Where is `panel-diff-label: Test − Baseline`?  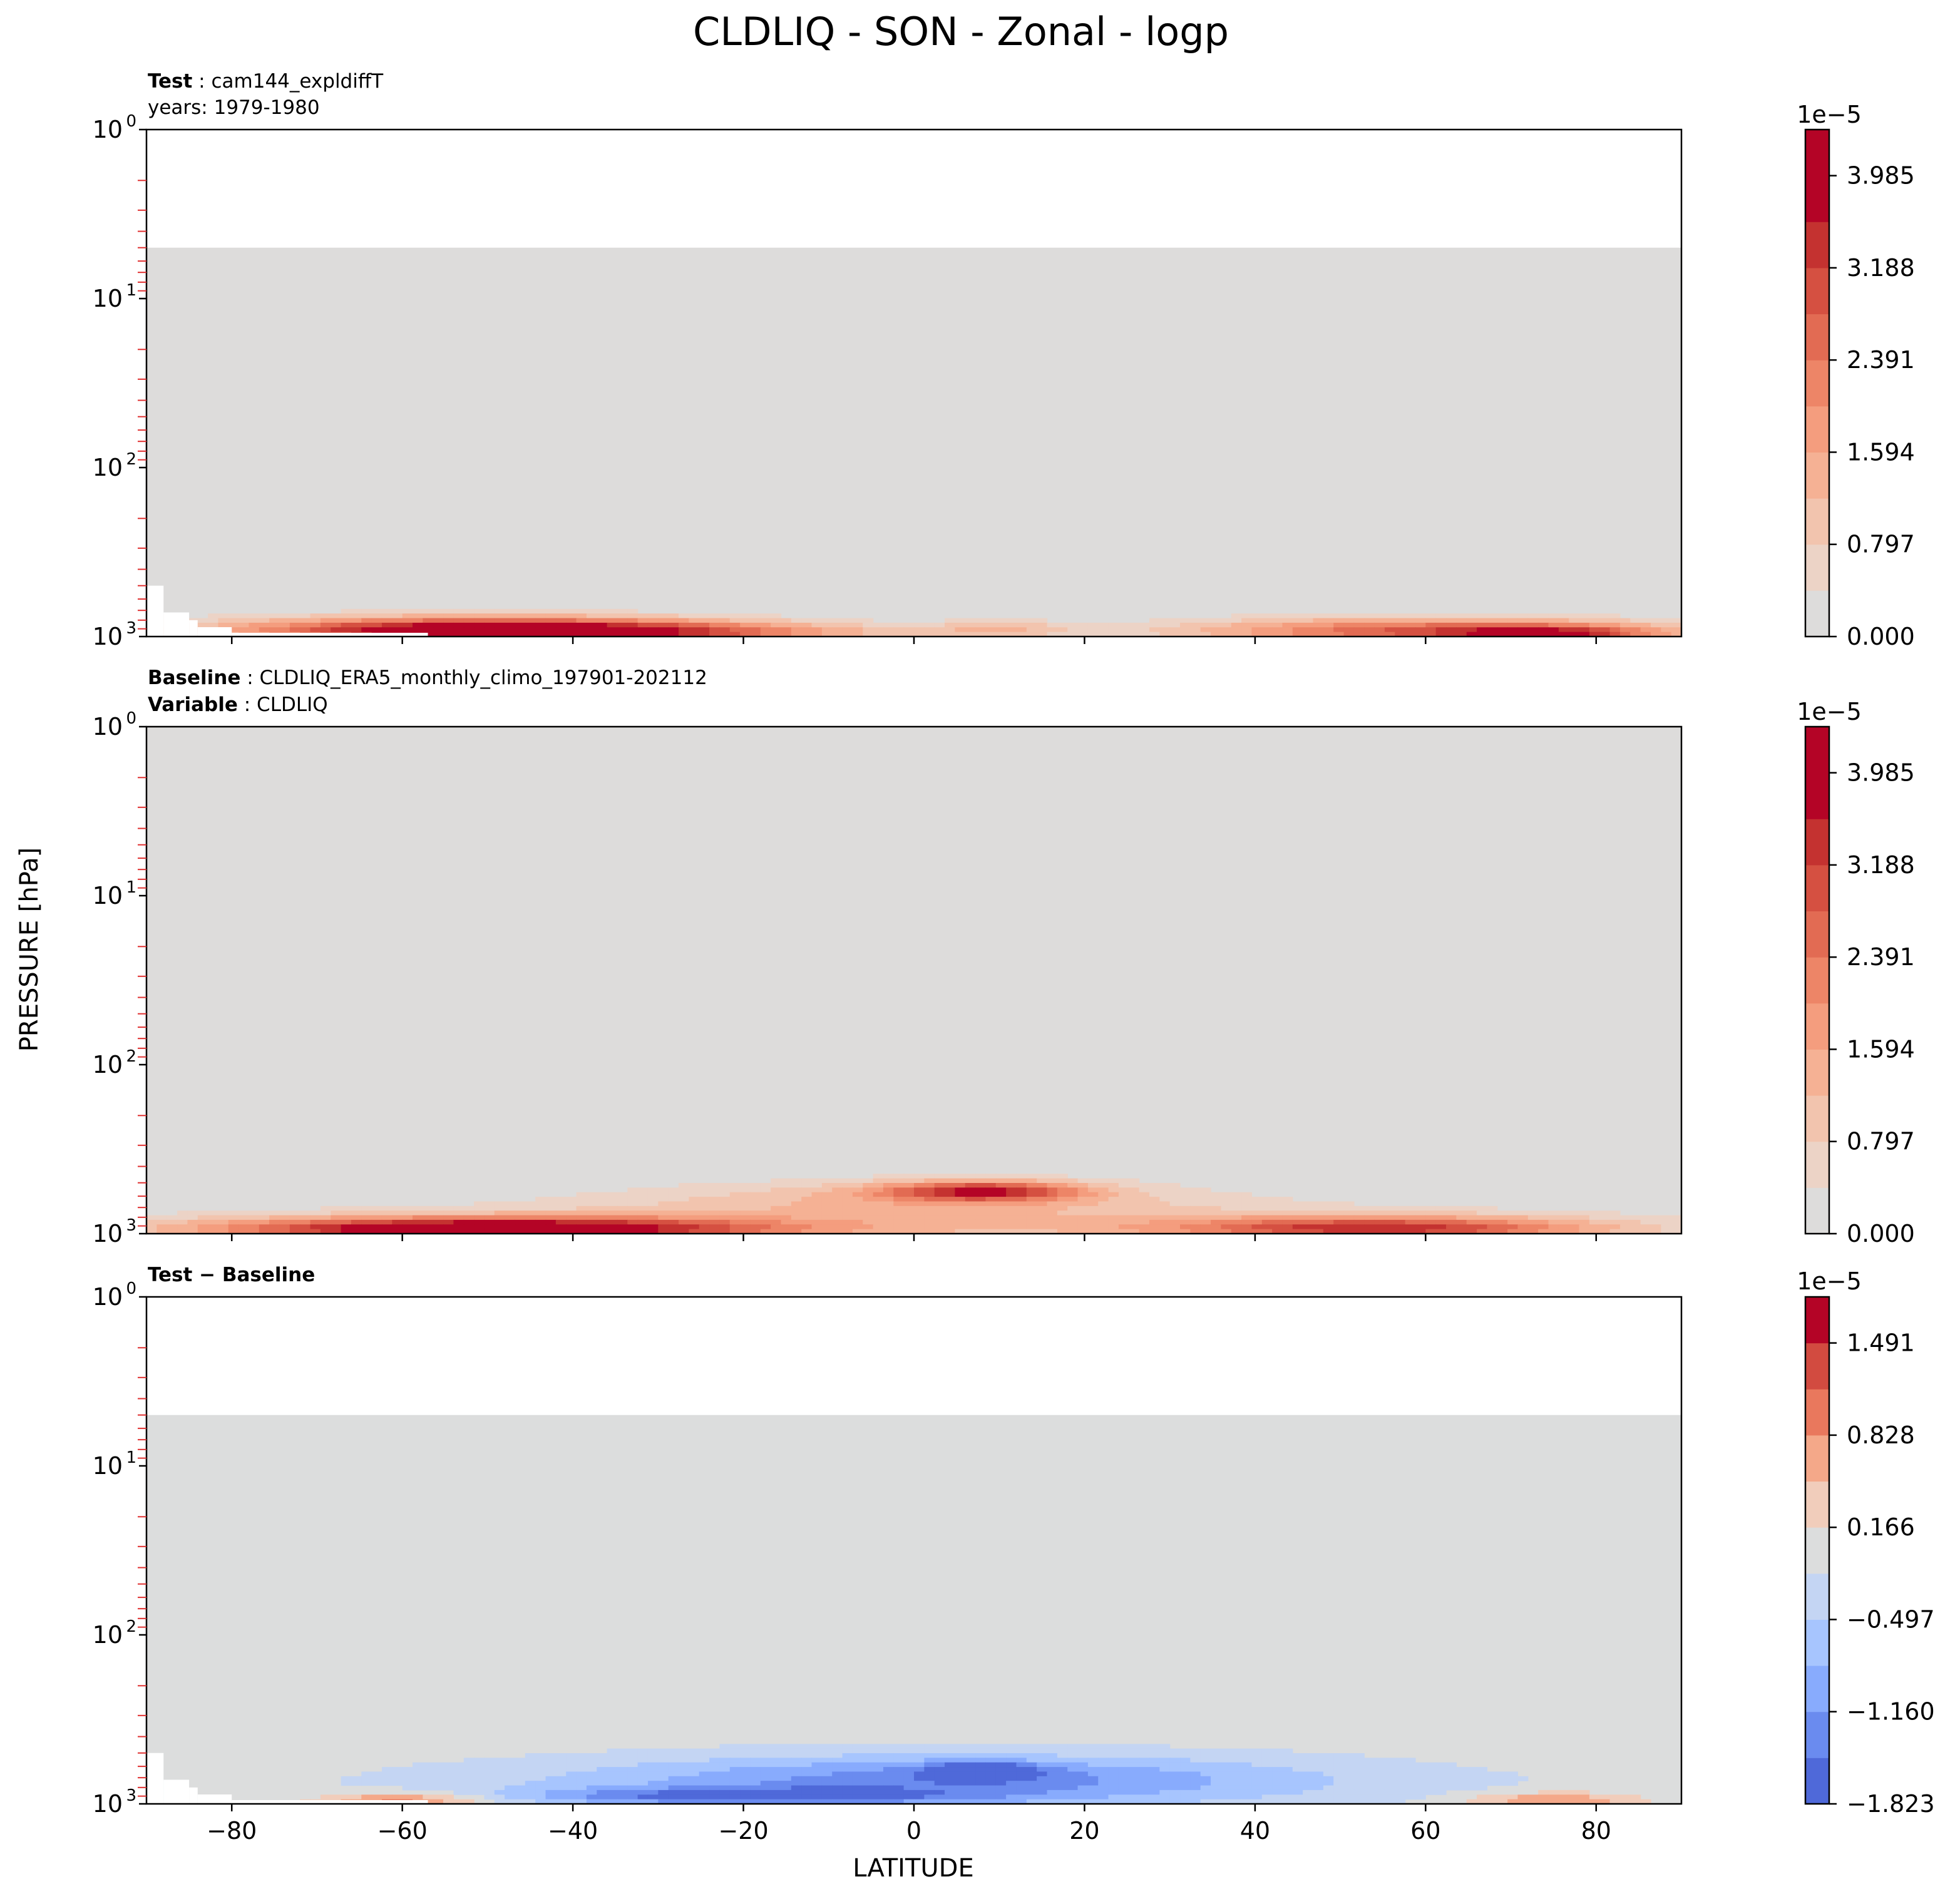
panel-diff-label: Test − Baseline is located at coordinates (231, 1275).